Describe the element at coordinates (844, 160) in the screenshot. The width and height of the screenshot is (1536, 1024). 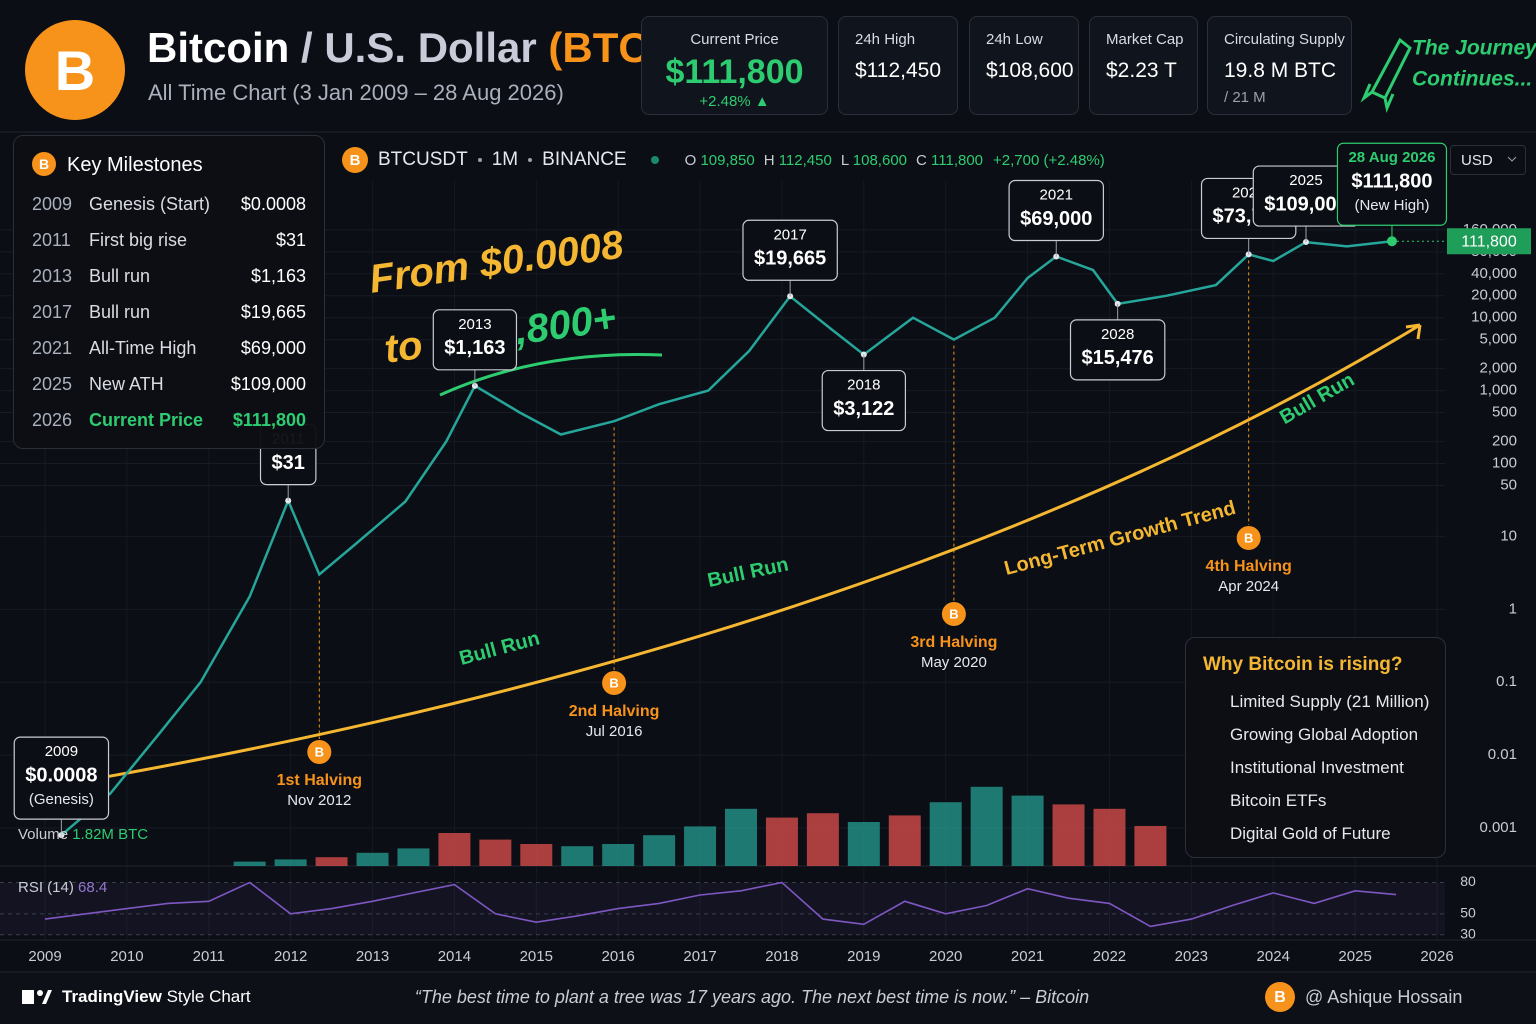
I see `ohlc-key: L` at that location.